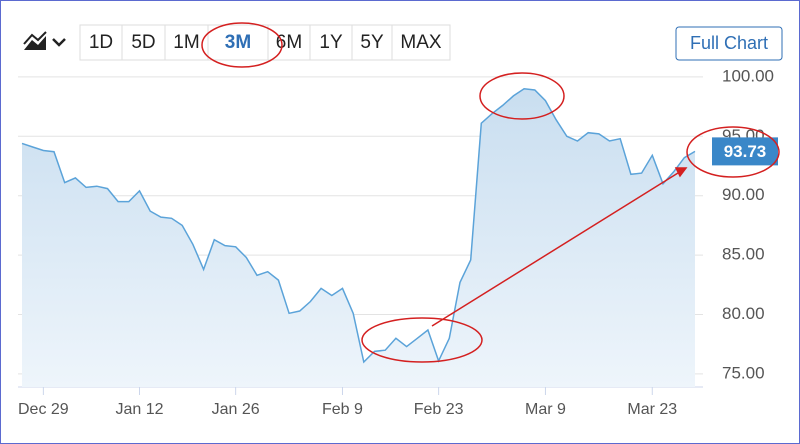 The width and height of the screenshot is (800, 444). Describe the element at coordinates (743, 254) in the screenshot. I see `y-tick-label: 85.00` at that location.